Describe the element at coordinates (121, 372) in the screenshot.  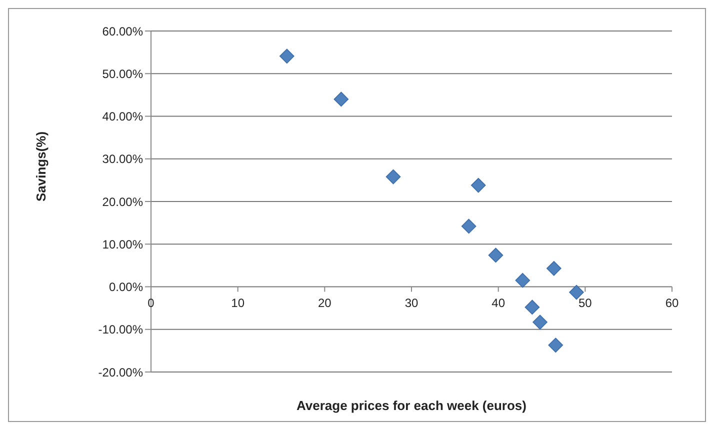
I see `y-tick-label: -20.00%` at that location.